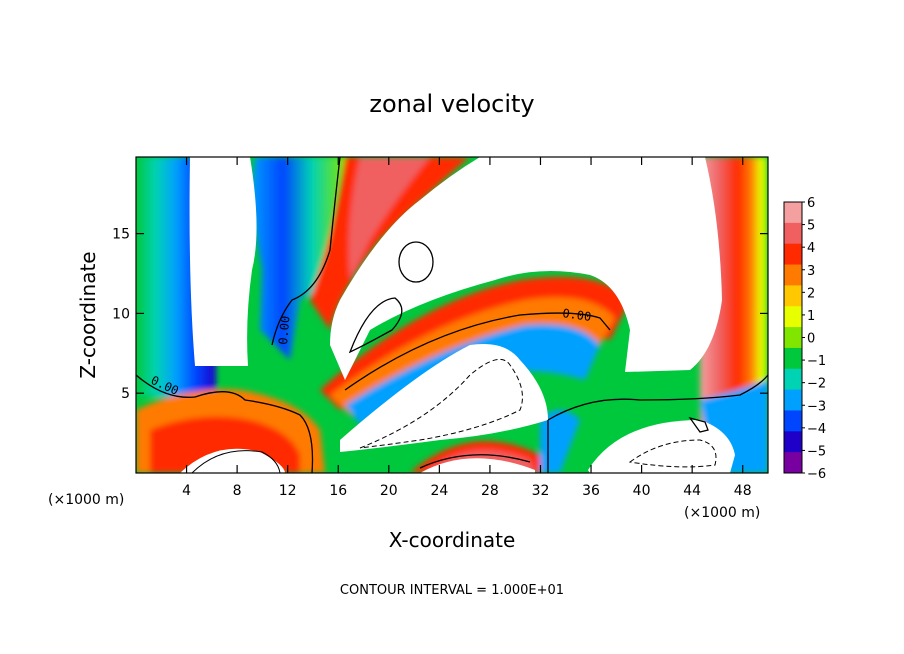 The width and height of the screenshot is (904, 654). Describe the element at coordinates (389, 491) in the screenshot. I see `x-tick-label: 20` at that location.